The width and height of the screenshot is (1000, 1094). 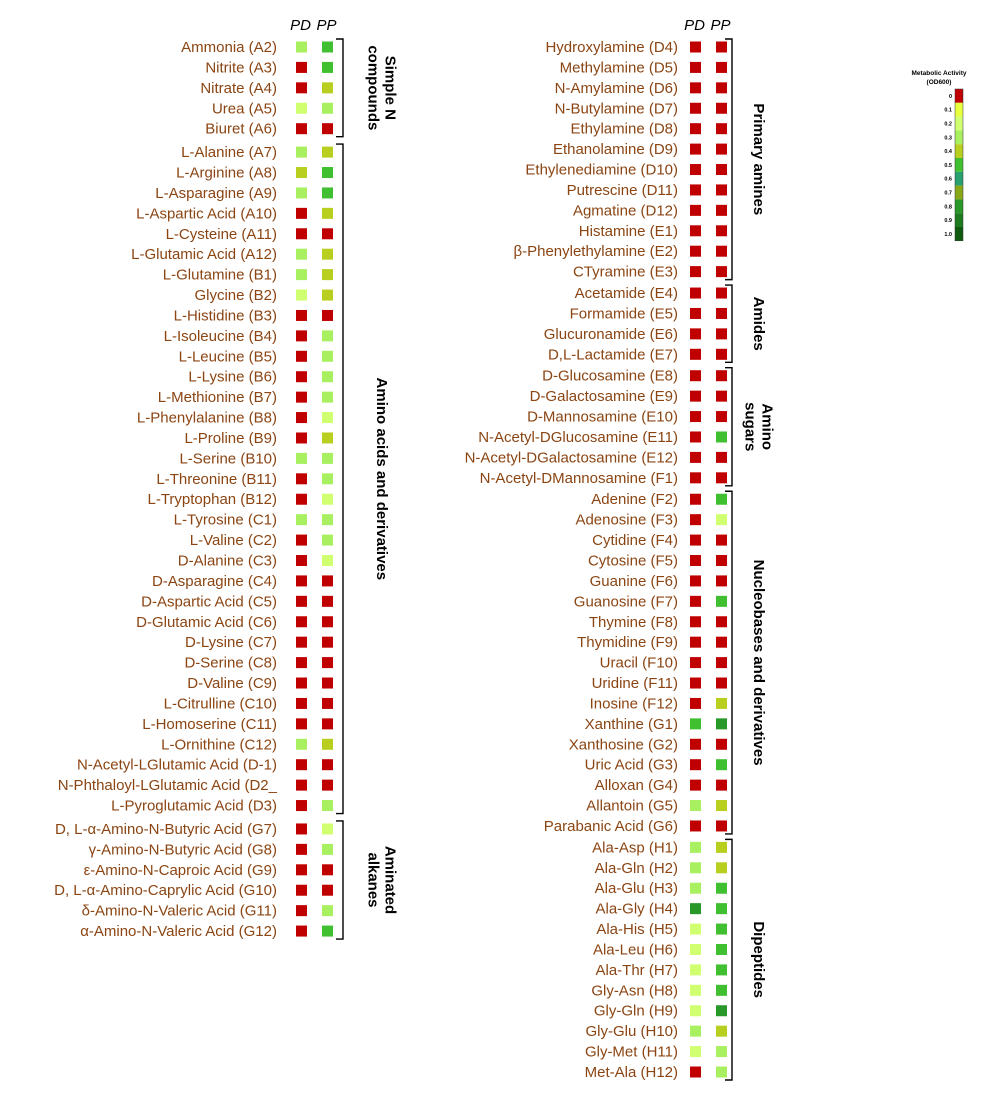 I want to click on row-label: D,L-Lactamide (E7), so click(x=613, y=354).